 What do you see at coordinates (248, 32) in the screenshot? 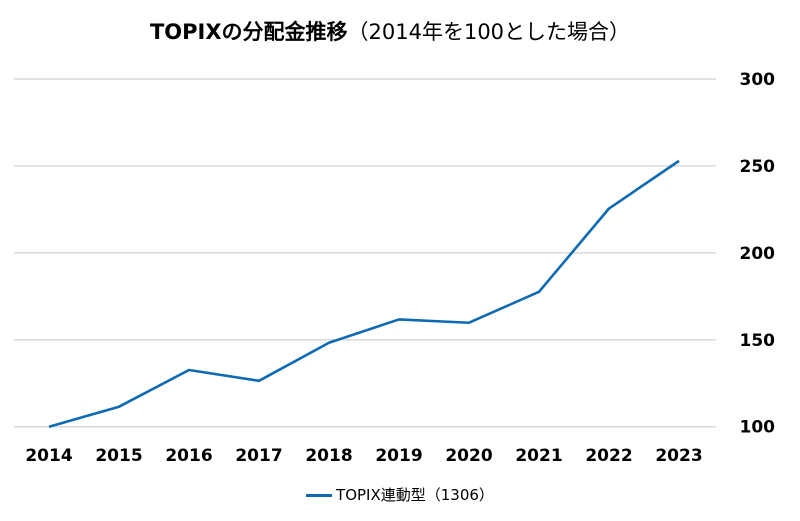
I see `title-main: TOPIXの分配金推移` at bounding box center [248, 32].